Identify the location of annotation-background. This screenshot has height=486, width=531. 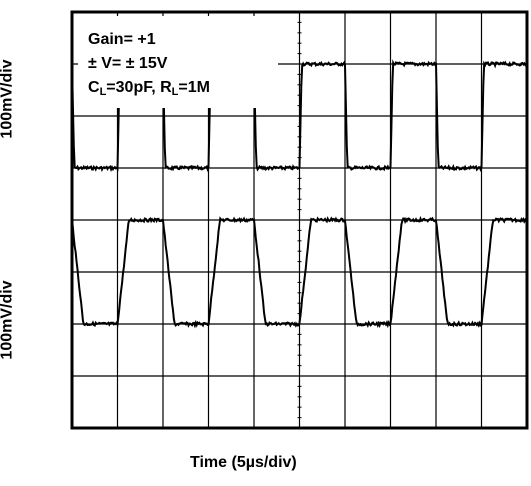
(178, 62).